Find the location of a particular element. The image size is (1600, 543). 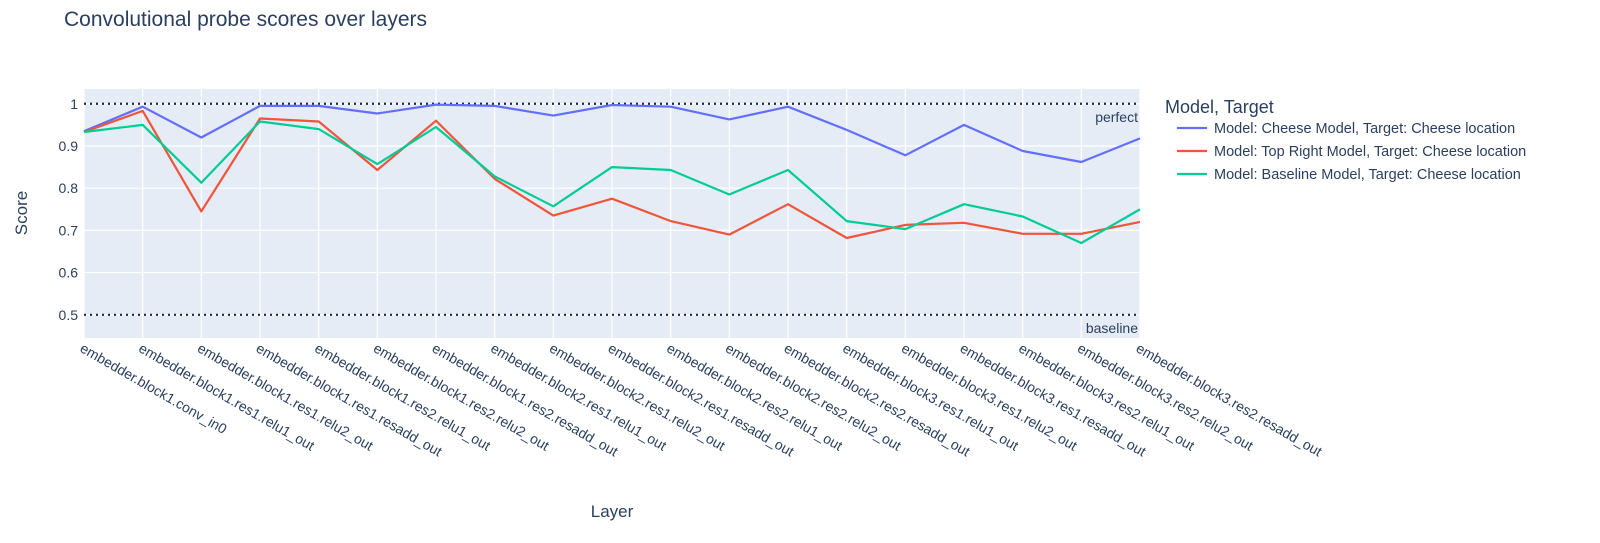

y-axis-title: Score is located at coordinates (21, 213).